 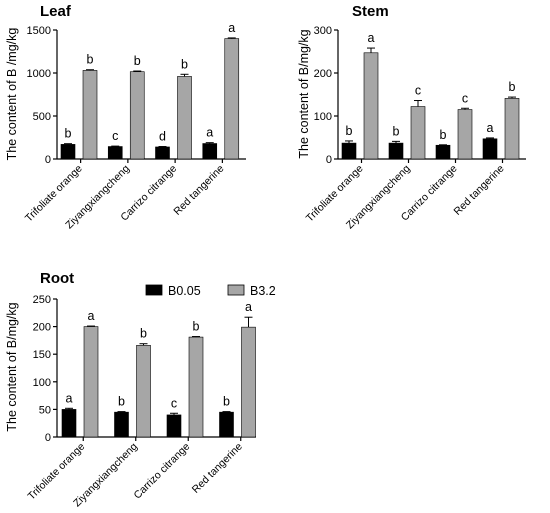 What do you see at coordinates (236, 290) in the screenshot?
I see `legend-swatch-b32` at bounding box center [236, 290].